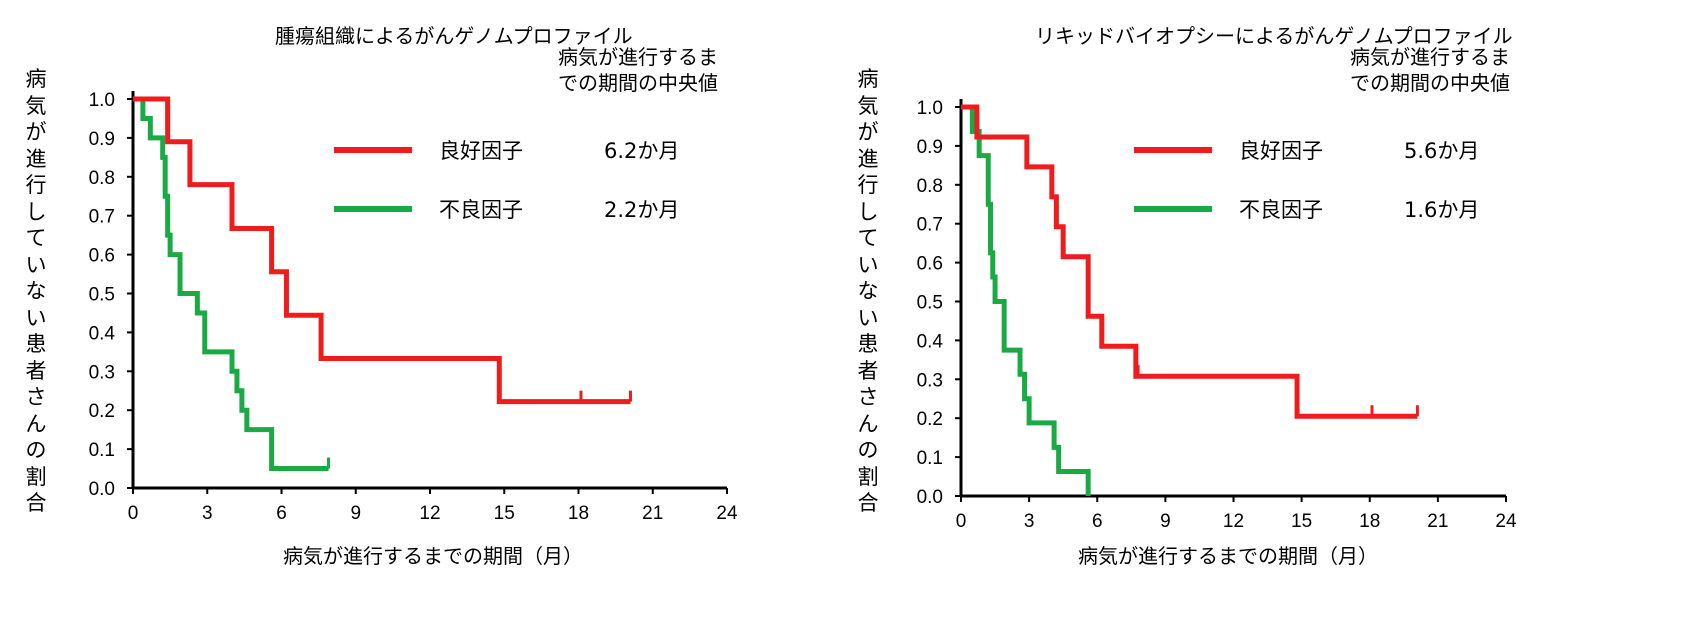  I want to click on median-value-unfavorable: 1.6か月, so click(1442, 210).